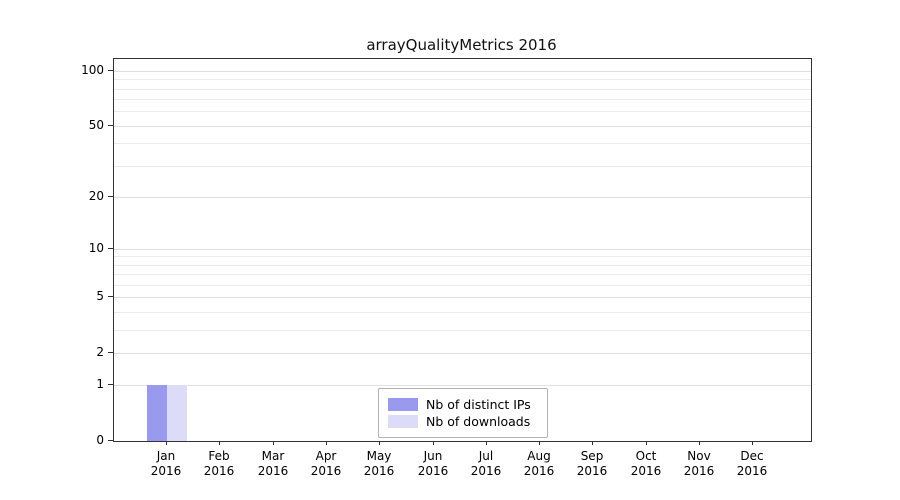 The image size is (900, 500). I want to click on x-tick-month: Jul, so click(486, 456).